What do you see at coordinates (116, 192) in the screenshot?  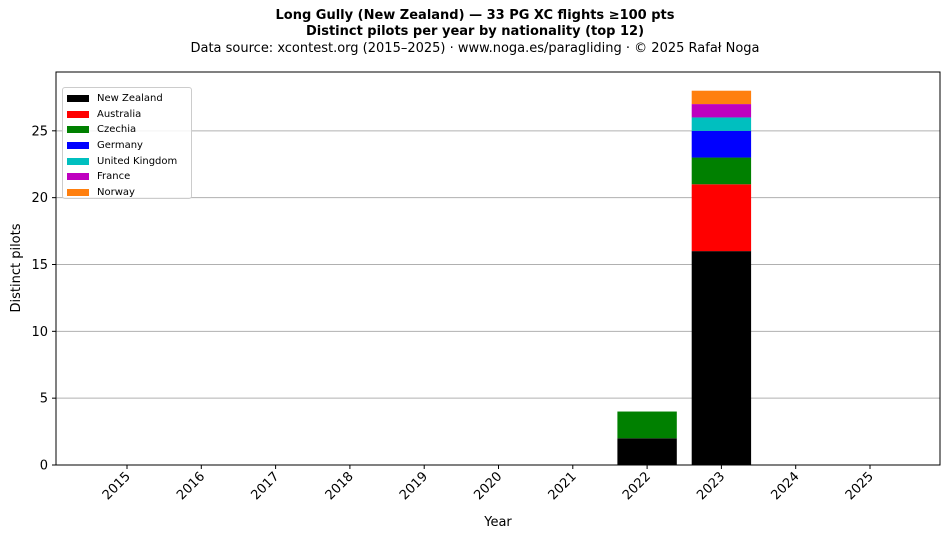 I see `legend-label: Norway` at bounding box center [116, 192].